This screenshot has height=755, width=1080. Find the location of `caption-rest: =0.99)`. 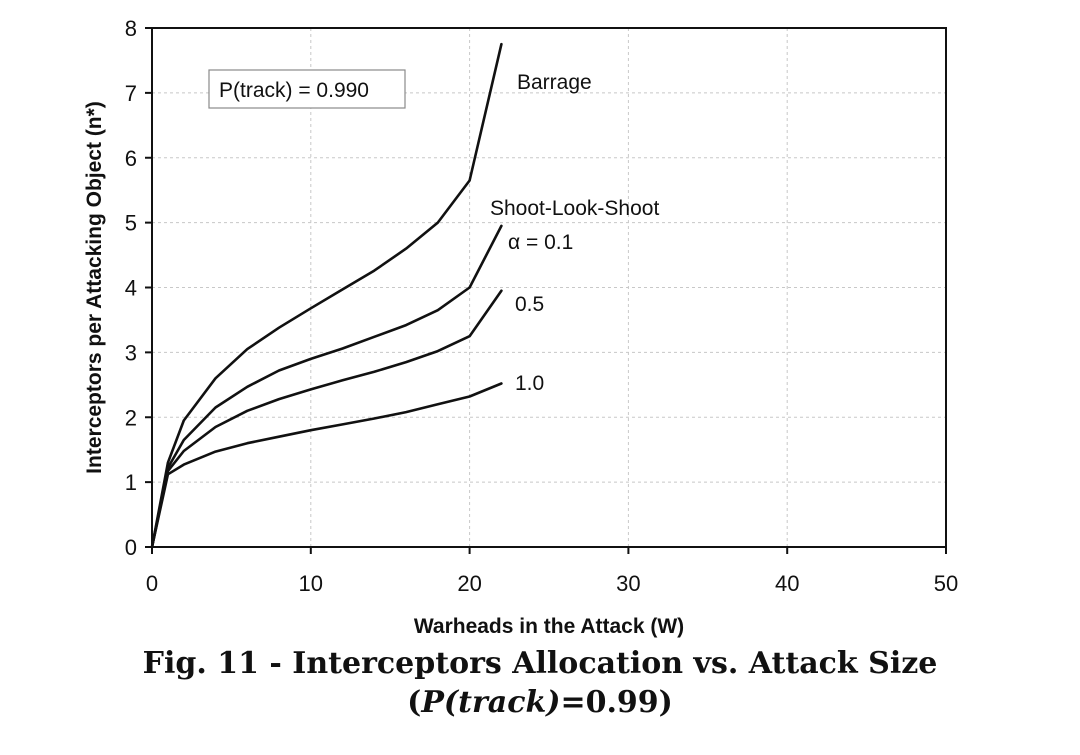

caption-rest: =0.99) is located at coordinates (616, 702).